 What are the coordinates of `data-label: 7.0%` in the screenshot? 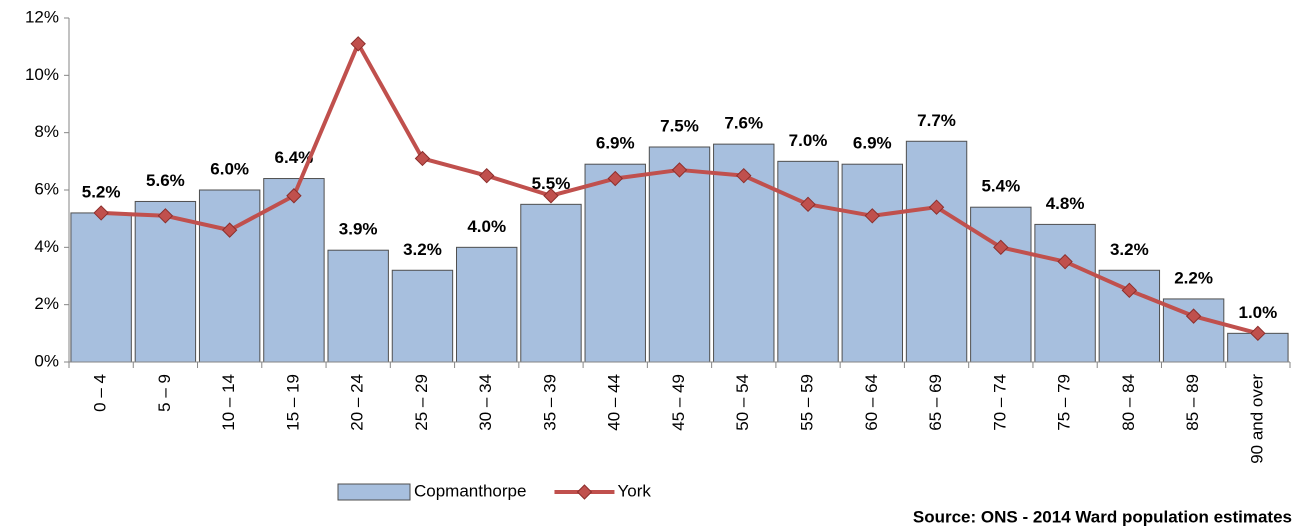 It's located at (808, 140).